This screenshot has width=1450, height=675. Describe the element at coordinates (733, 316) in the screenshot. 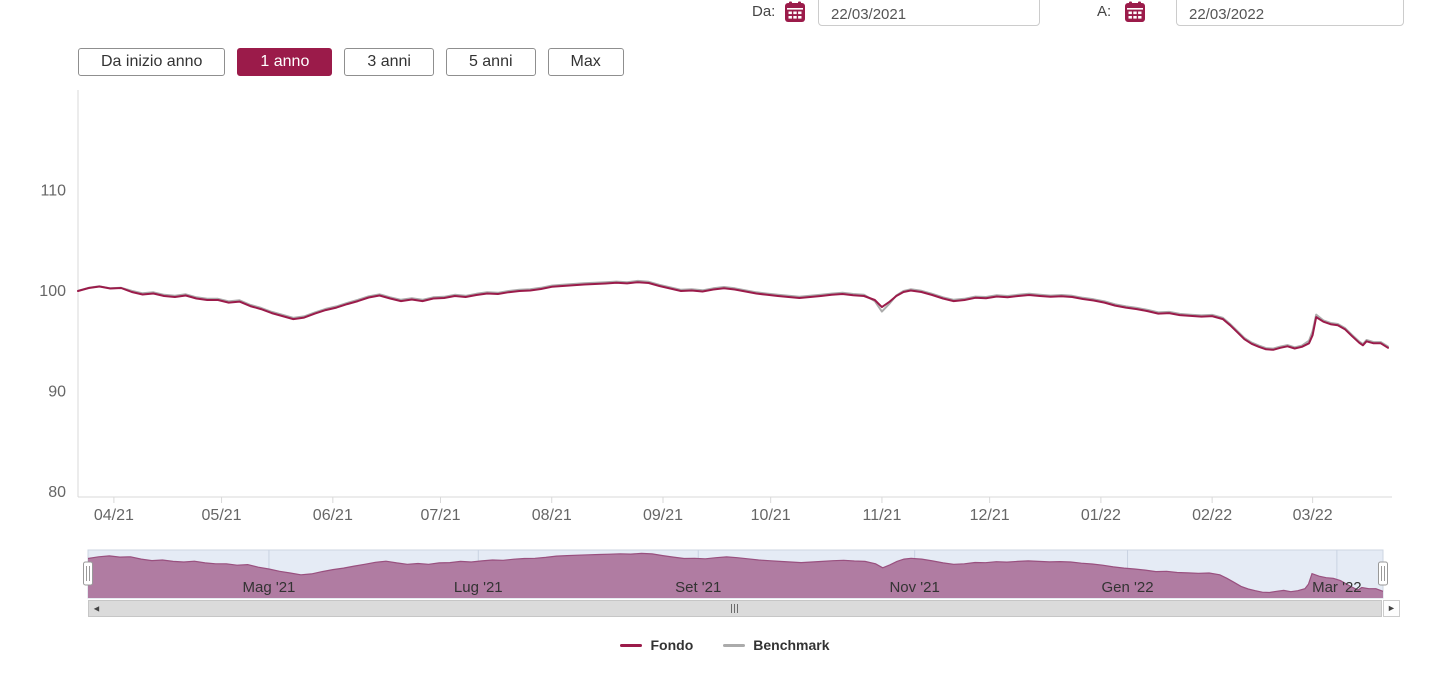

I see `fondo-line` at that location.